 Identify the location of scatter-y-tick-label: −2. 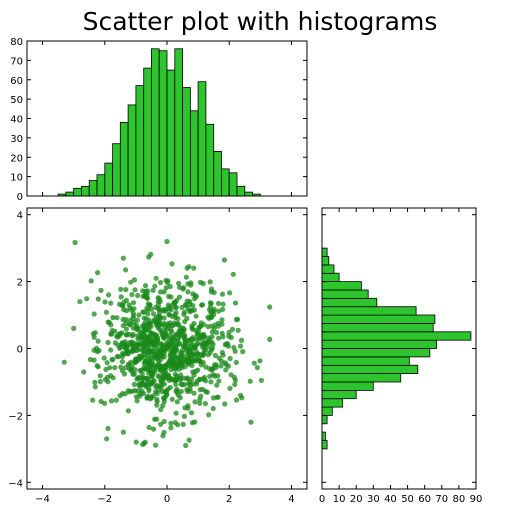
(15, 416).